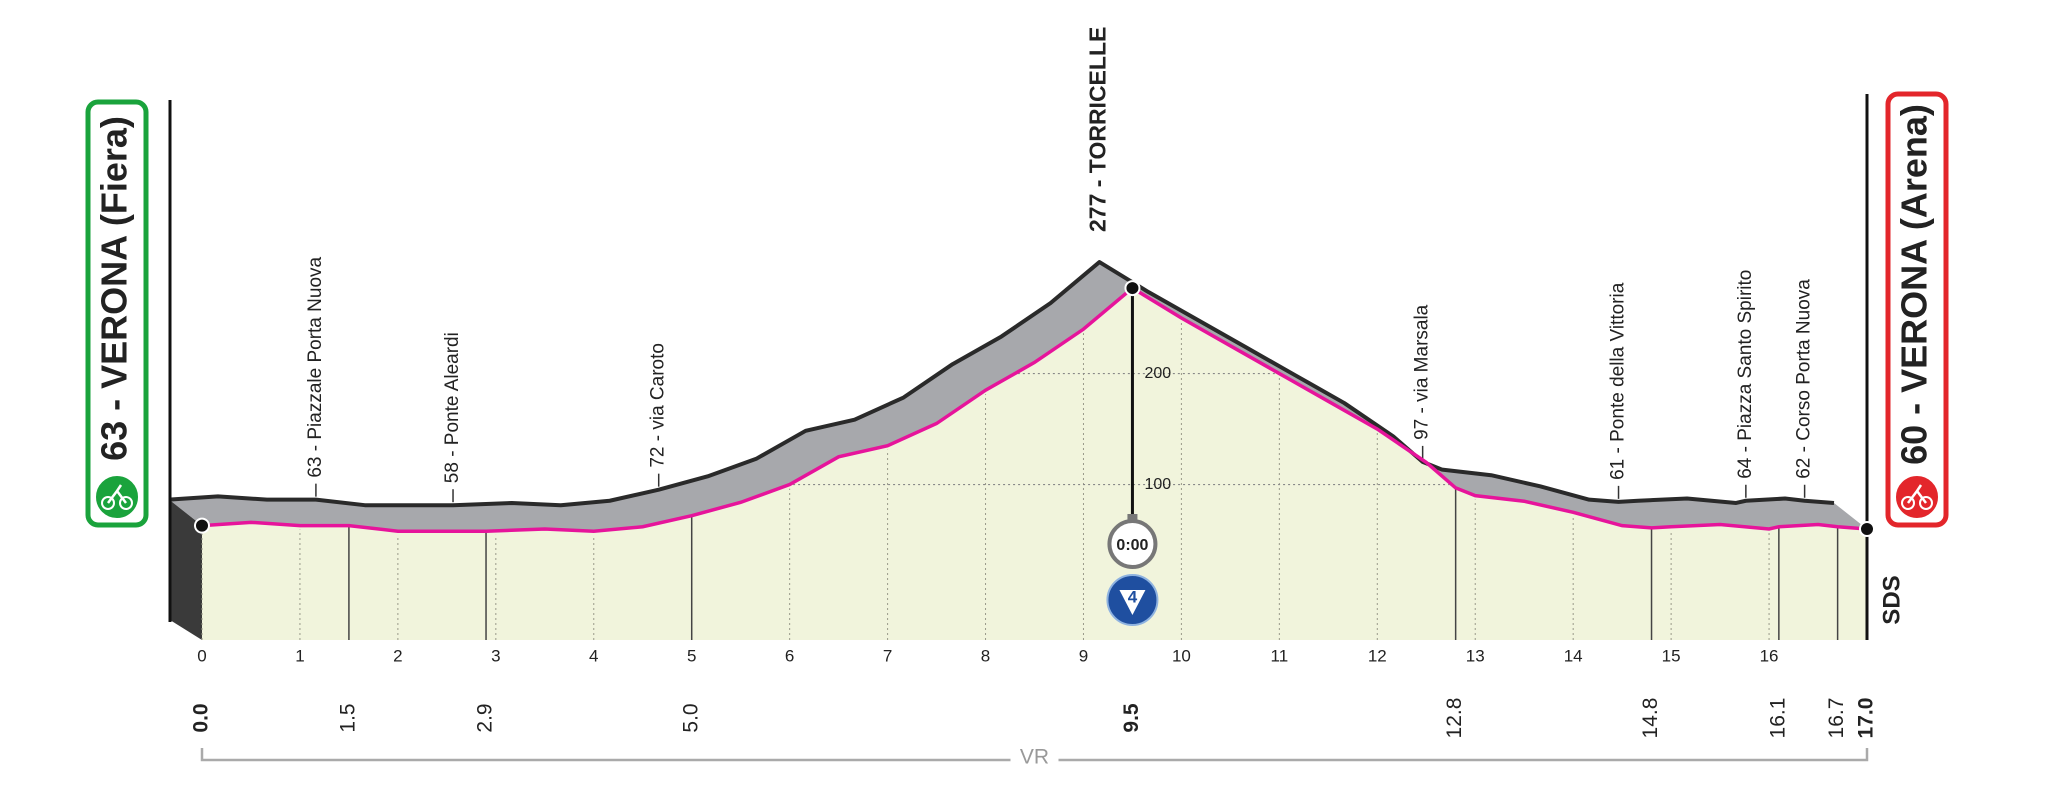  Describe the element at coordinates (1891, 599) in the screenshot. I see `logo: SDS` at that location.